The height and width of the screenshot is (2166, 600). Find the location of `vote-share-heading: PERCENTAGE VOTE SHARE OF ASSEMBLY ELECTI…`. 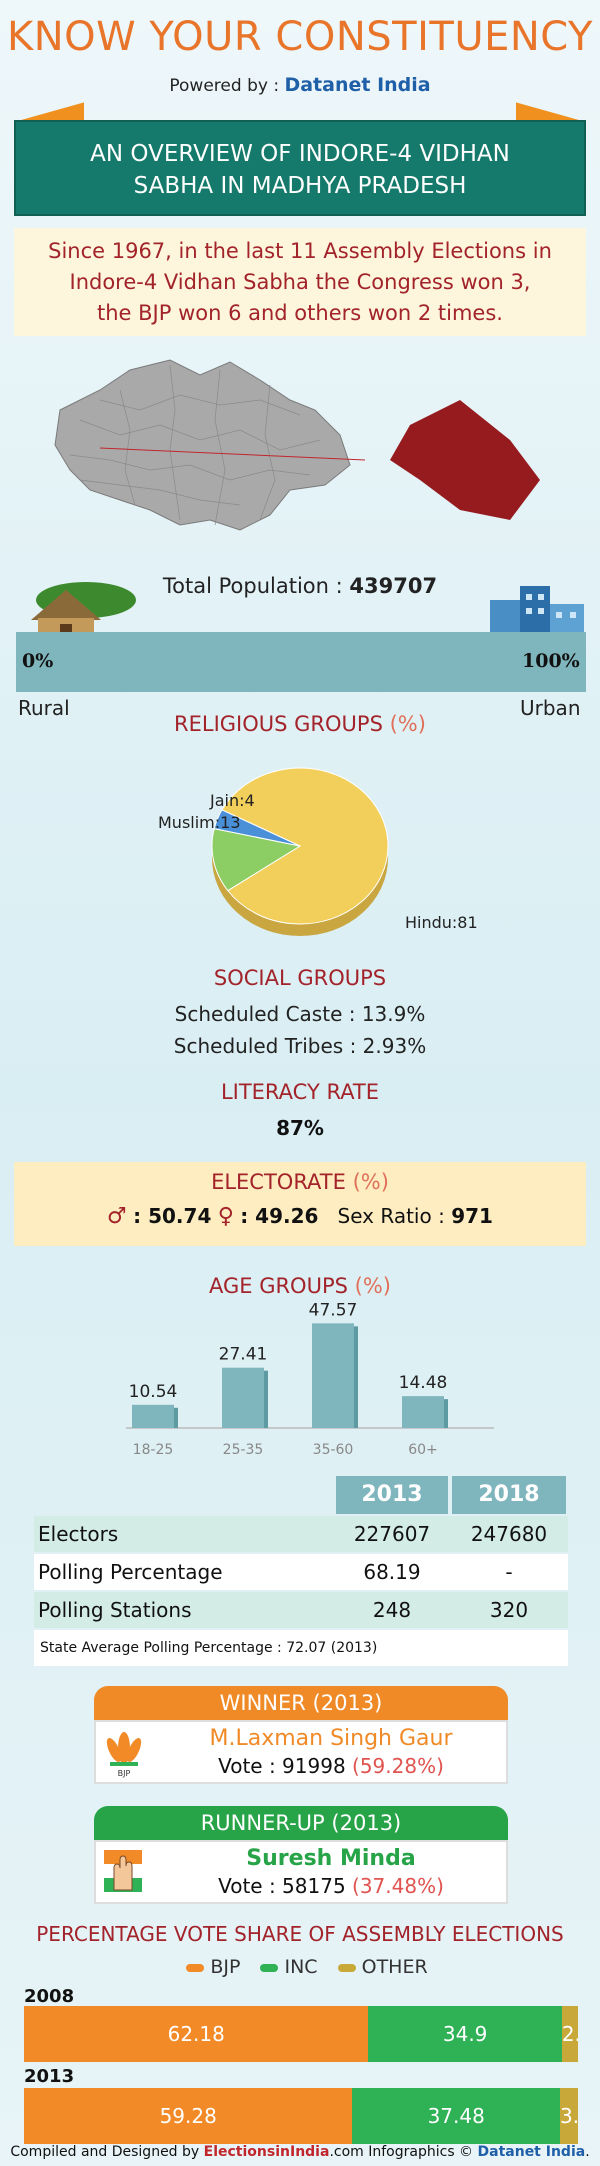

vote-share-heading: PERCENTAGE VOTE SHARE OF ASSEMBLY ELECTI… is located at coordinates (300, 1934).